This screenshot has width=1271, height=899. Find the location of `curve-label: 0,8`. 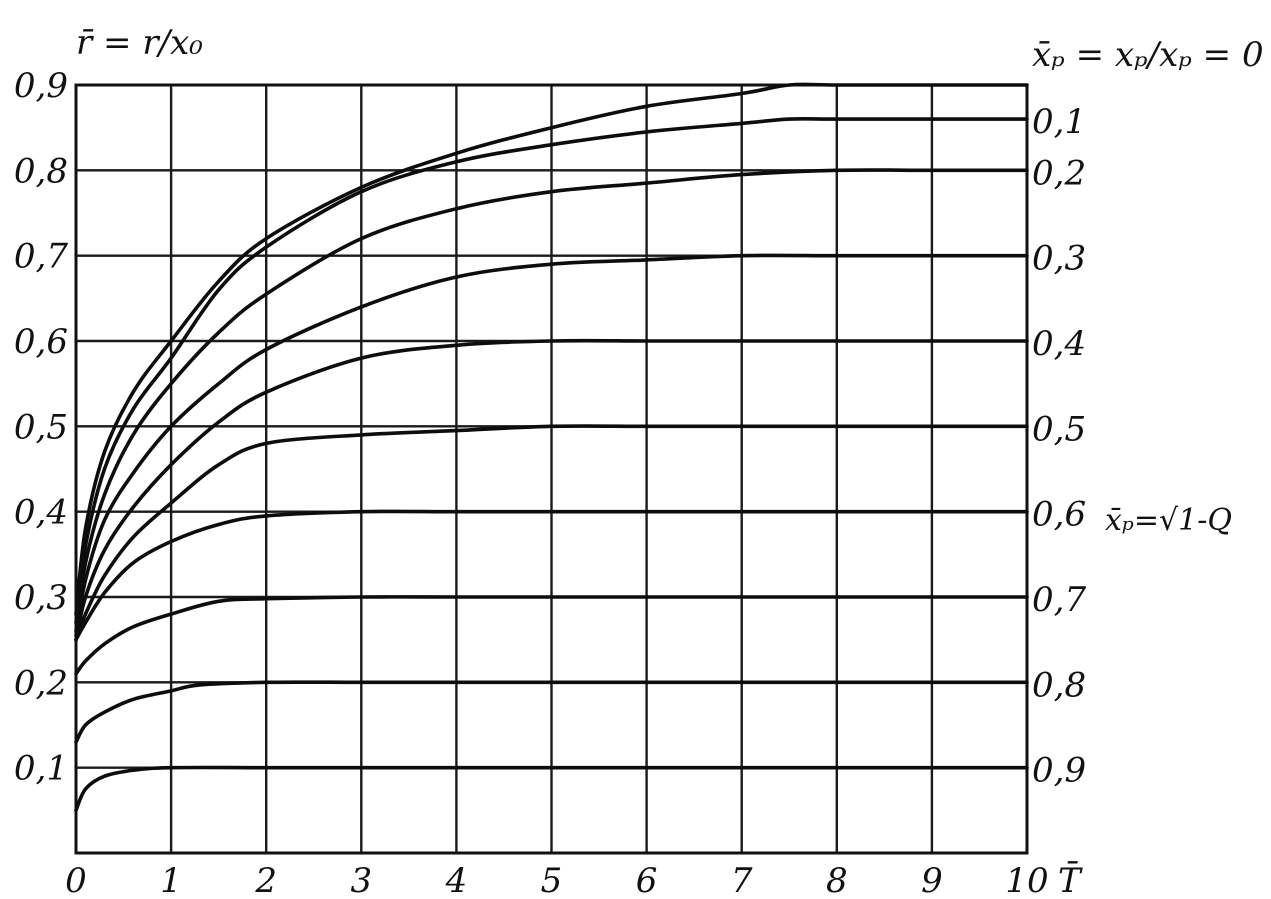

curve-label: 0,8 is located at coordinates (1059, 685).